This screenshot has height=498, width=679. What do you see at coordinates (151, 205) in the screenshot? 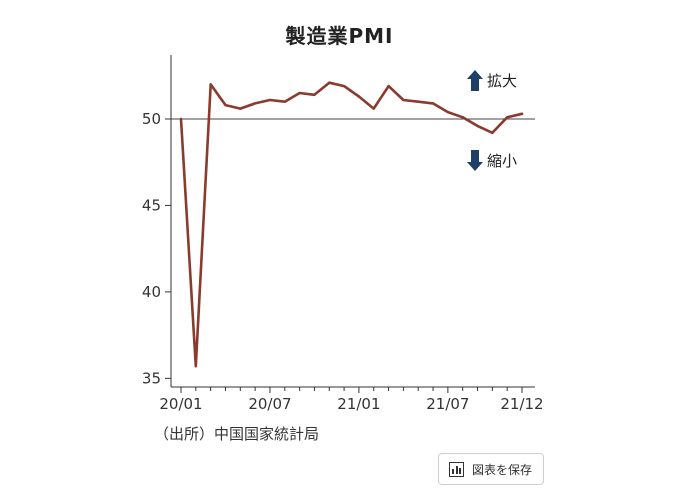
I see `y-tick-label: 45` at bounding box center [151, 205].